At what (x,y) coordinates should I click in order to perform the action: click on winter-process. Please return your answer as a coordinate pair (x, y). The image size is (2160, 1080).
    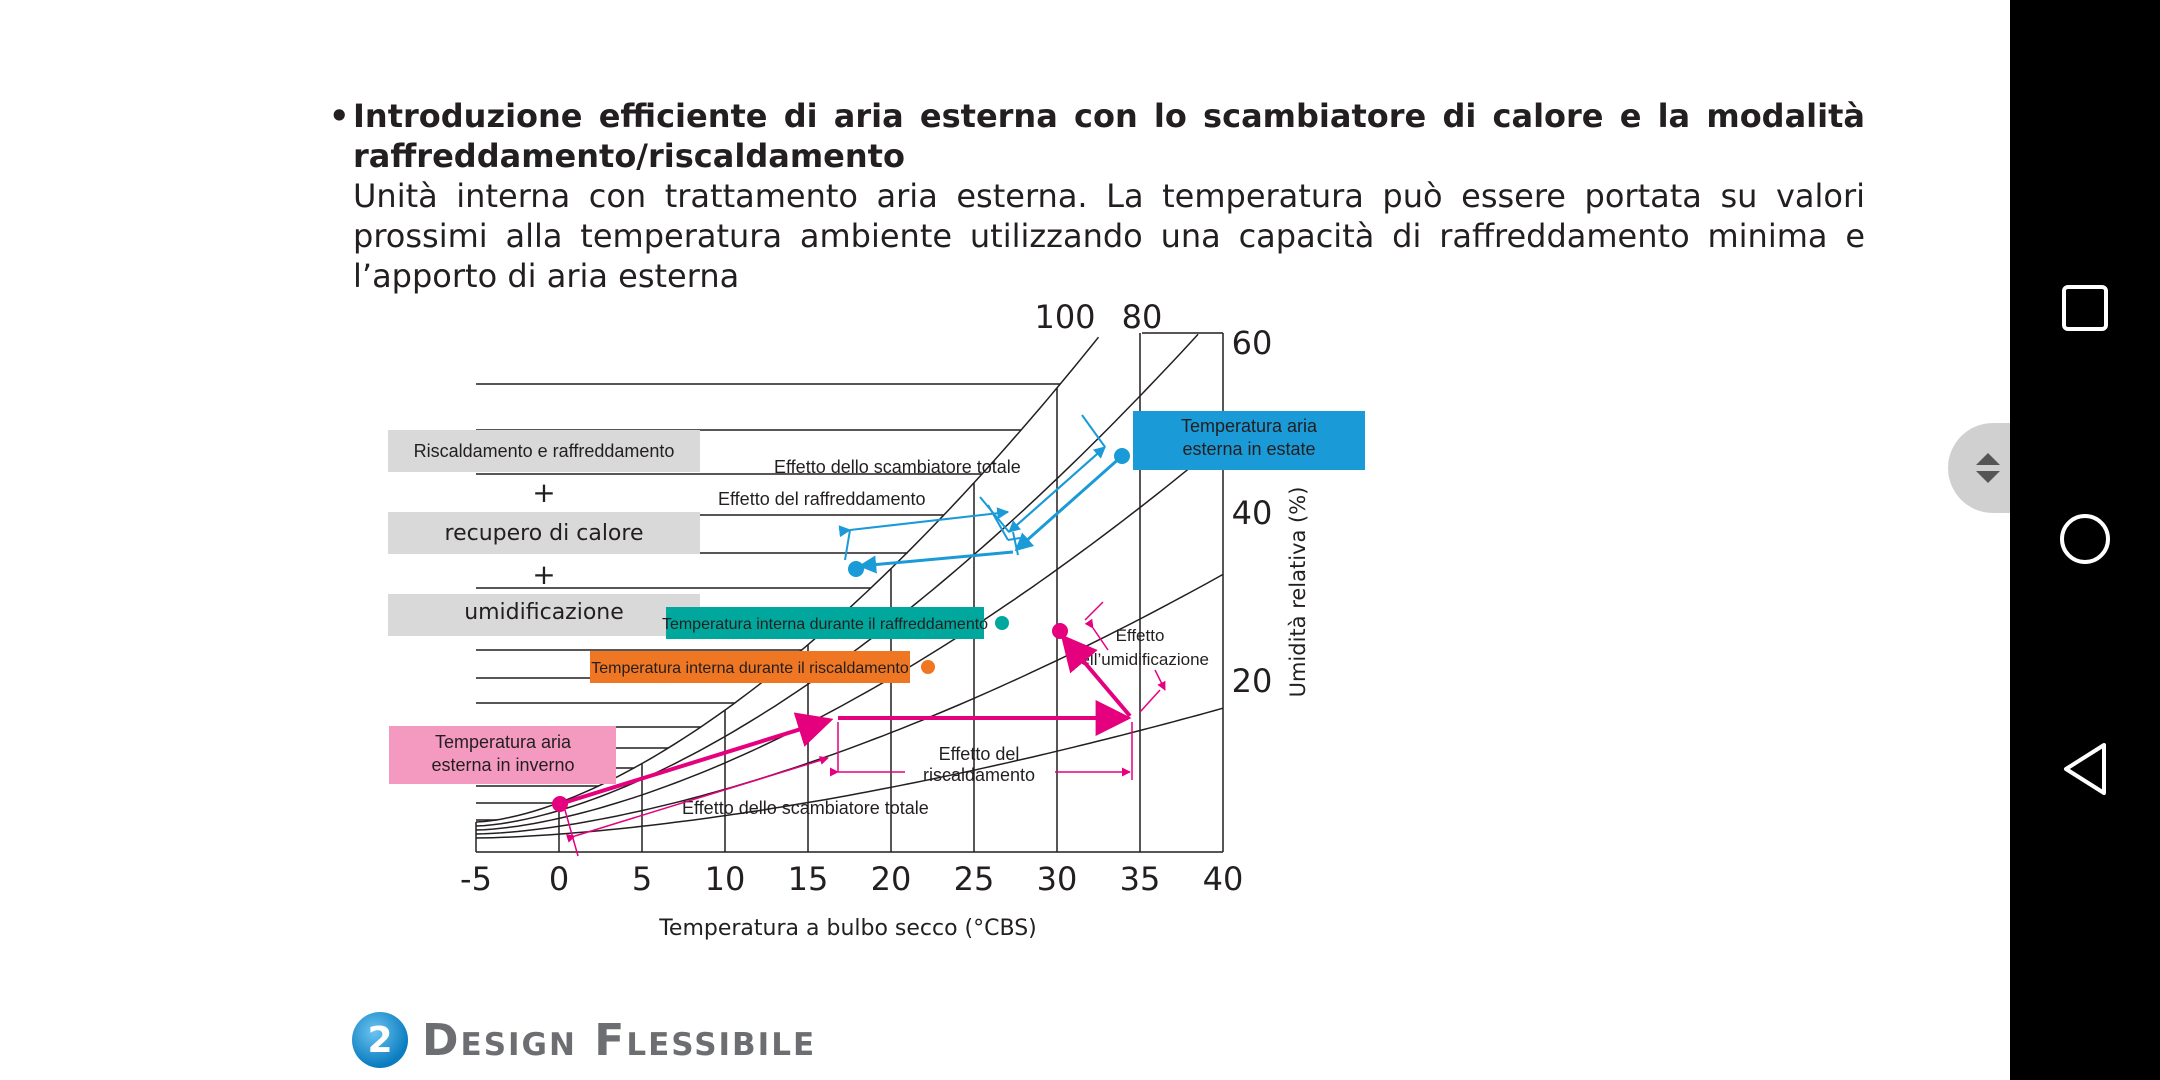
    Looking at the image, I should click on (859, 729).